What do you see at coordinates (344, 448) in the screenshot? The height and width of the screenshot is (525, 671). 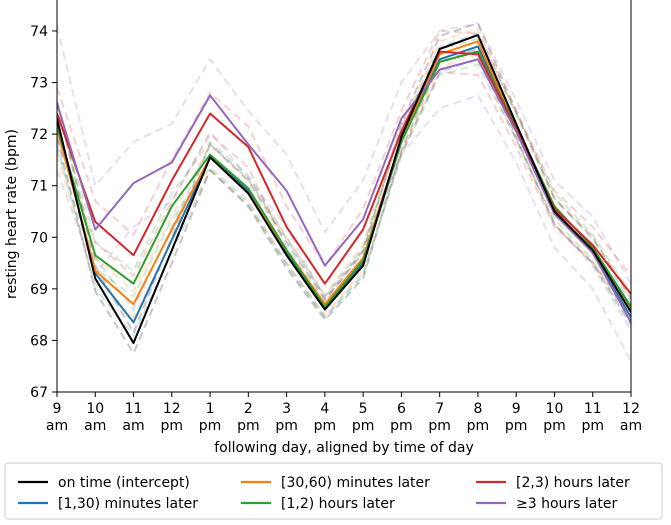 I see `x-axis-label: following day, aligned by time of day` at bounding box center [344, 448].